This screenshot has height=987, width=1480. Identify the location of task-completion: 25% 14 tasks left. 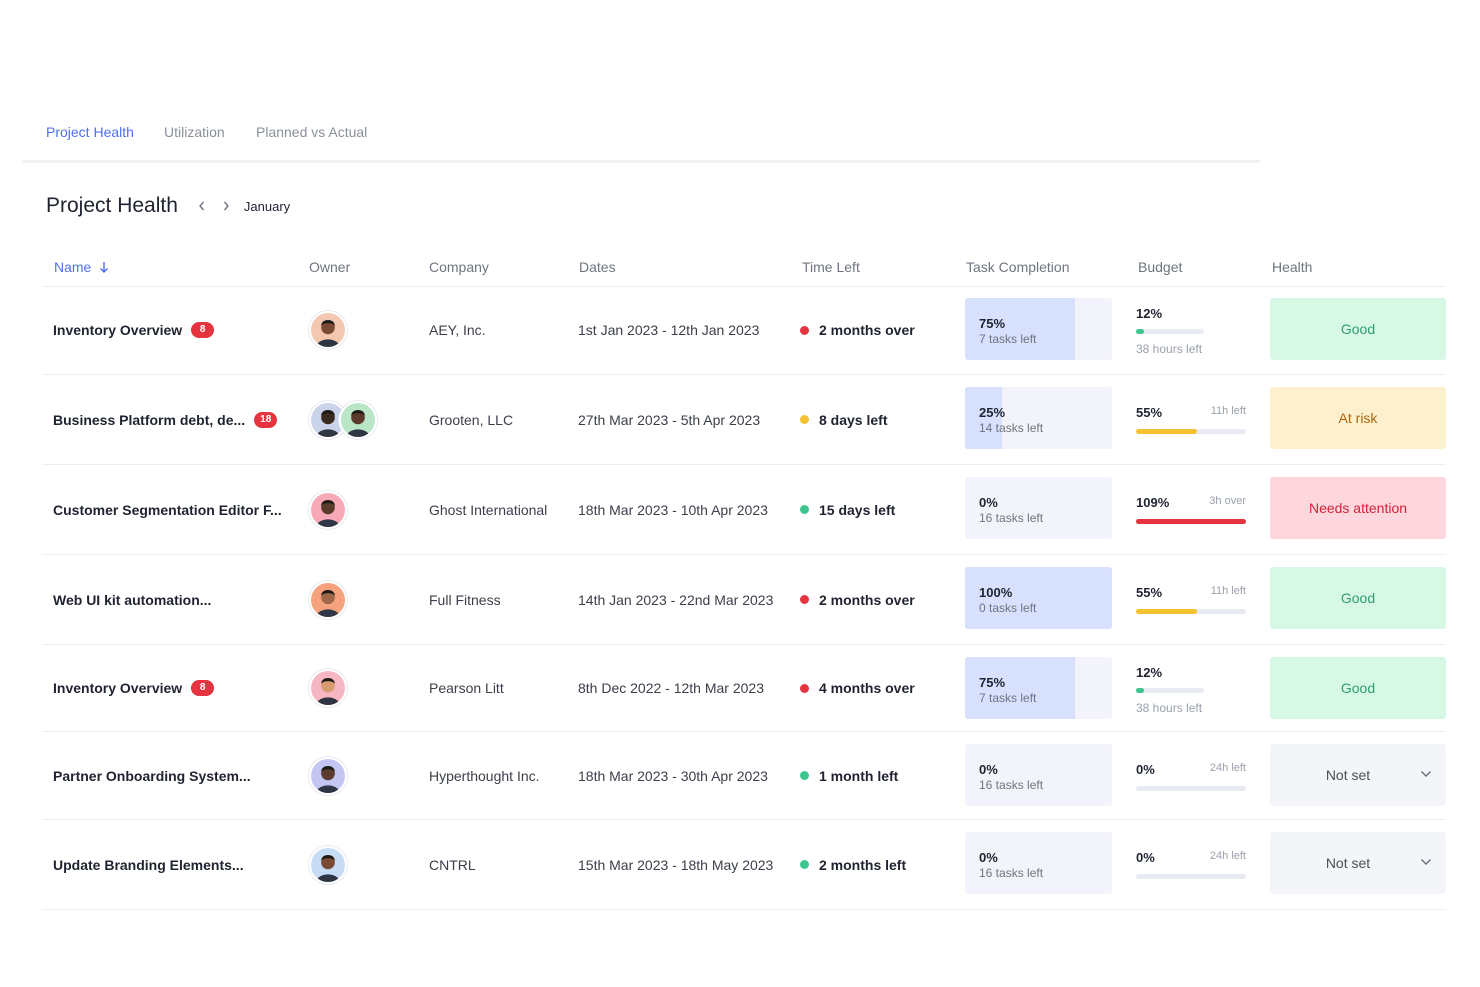
(1038, 418).